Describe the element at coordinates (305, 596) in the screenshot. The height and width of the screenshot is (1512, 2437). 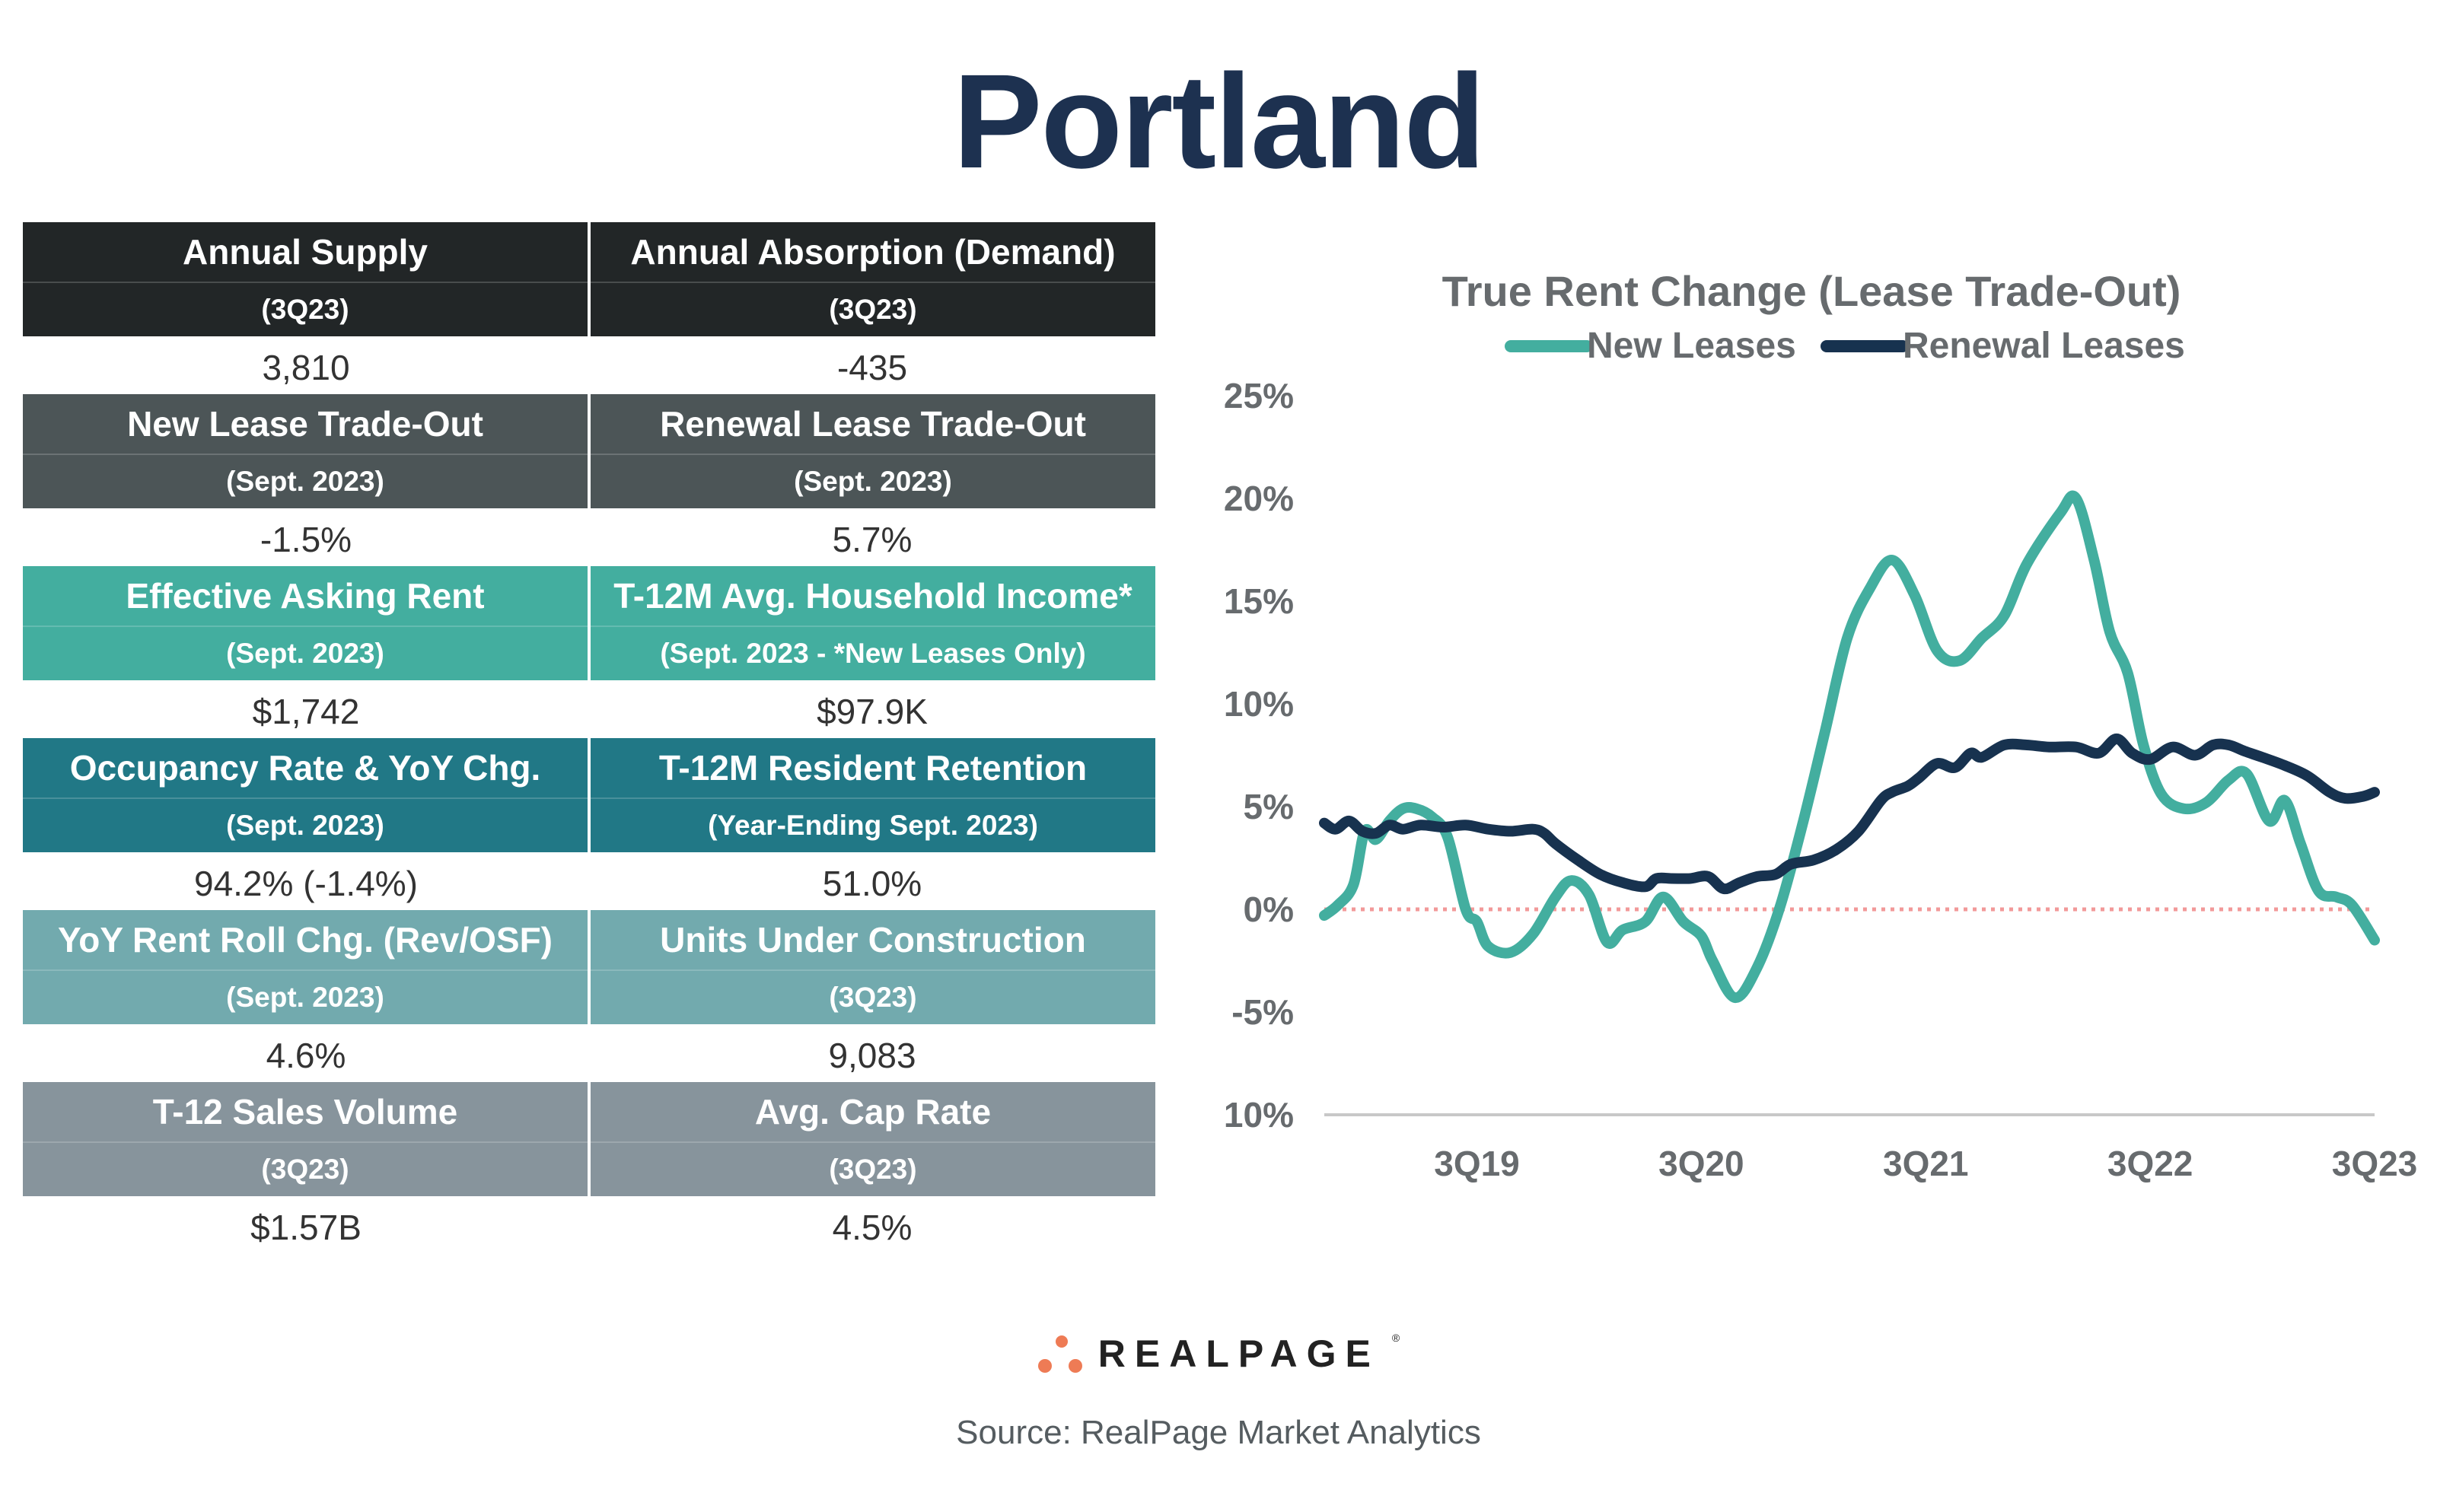
I see `header-label: Effective Asking Rent` at that location.